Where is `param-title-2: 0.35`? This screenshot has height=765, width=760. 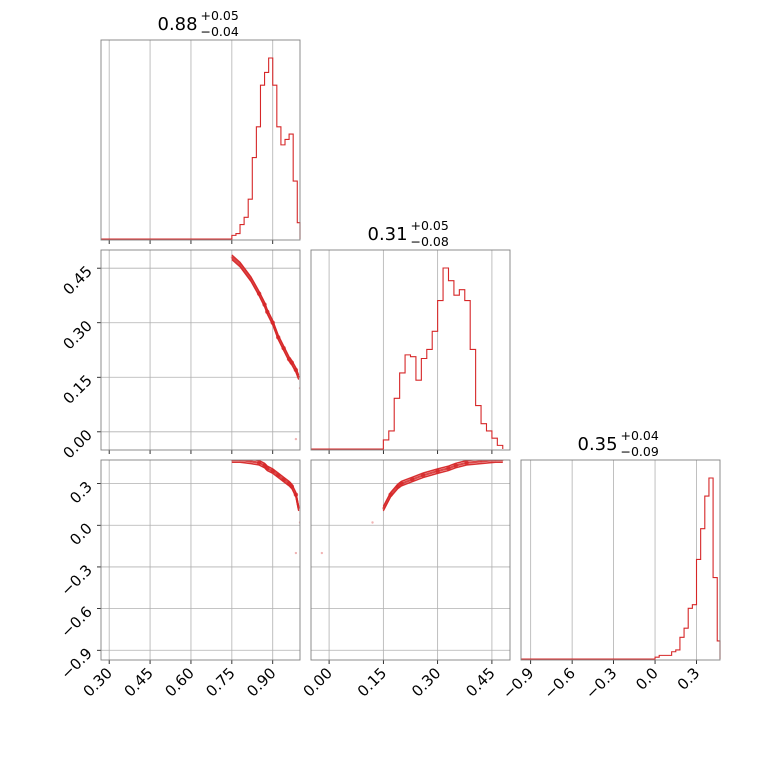 param-title-2: 0.35 is located at coordinates (598, 444).